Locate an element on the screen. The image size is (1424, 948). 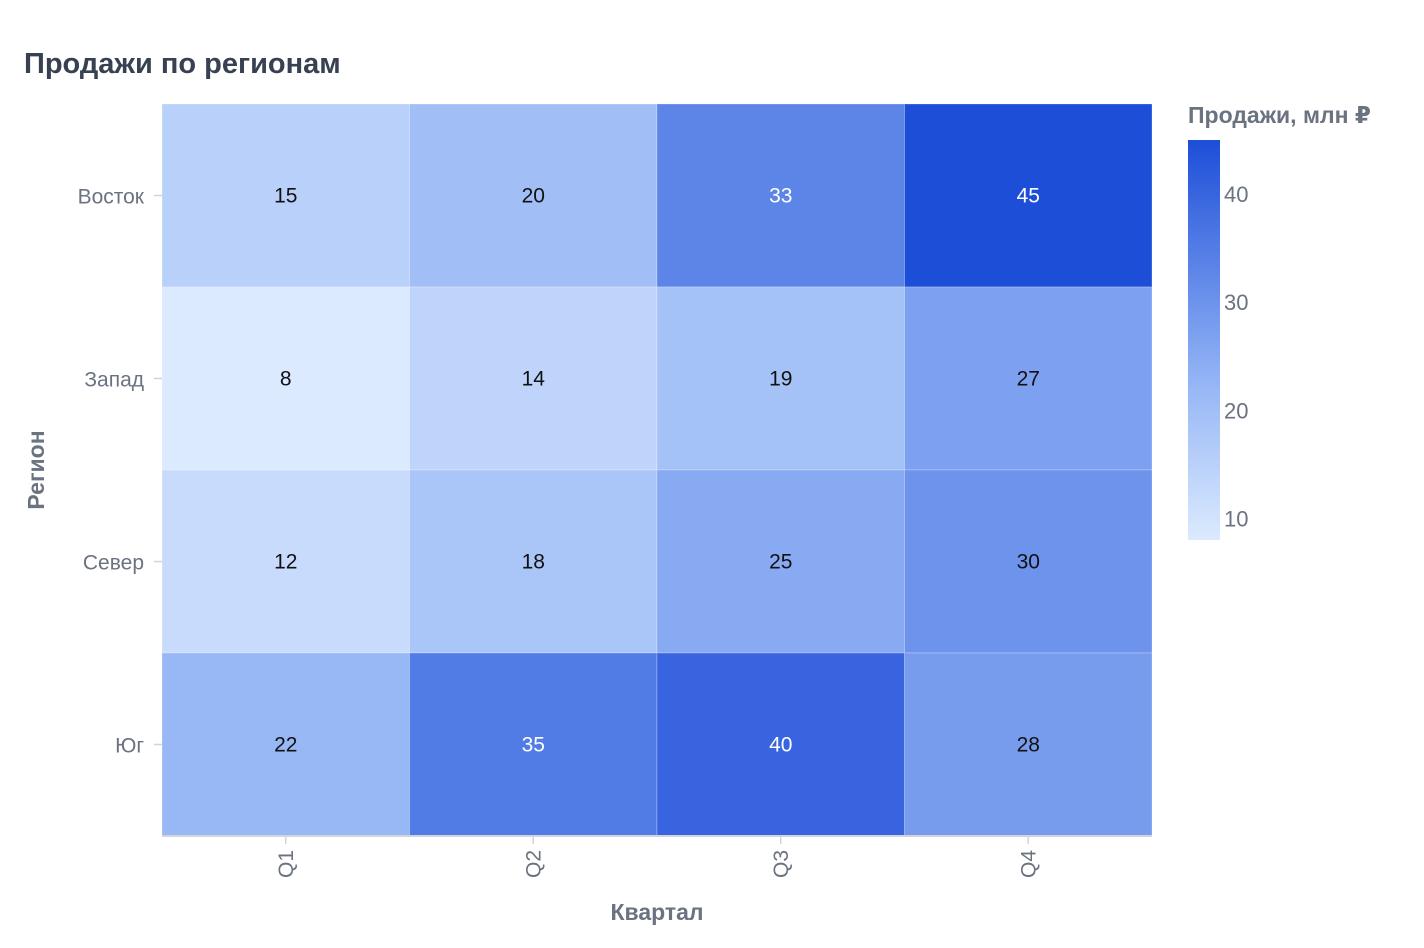
colorbar-tick-label: 20 is located at coordinates (1236, 410).